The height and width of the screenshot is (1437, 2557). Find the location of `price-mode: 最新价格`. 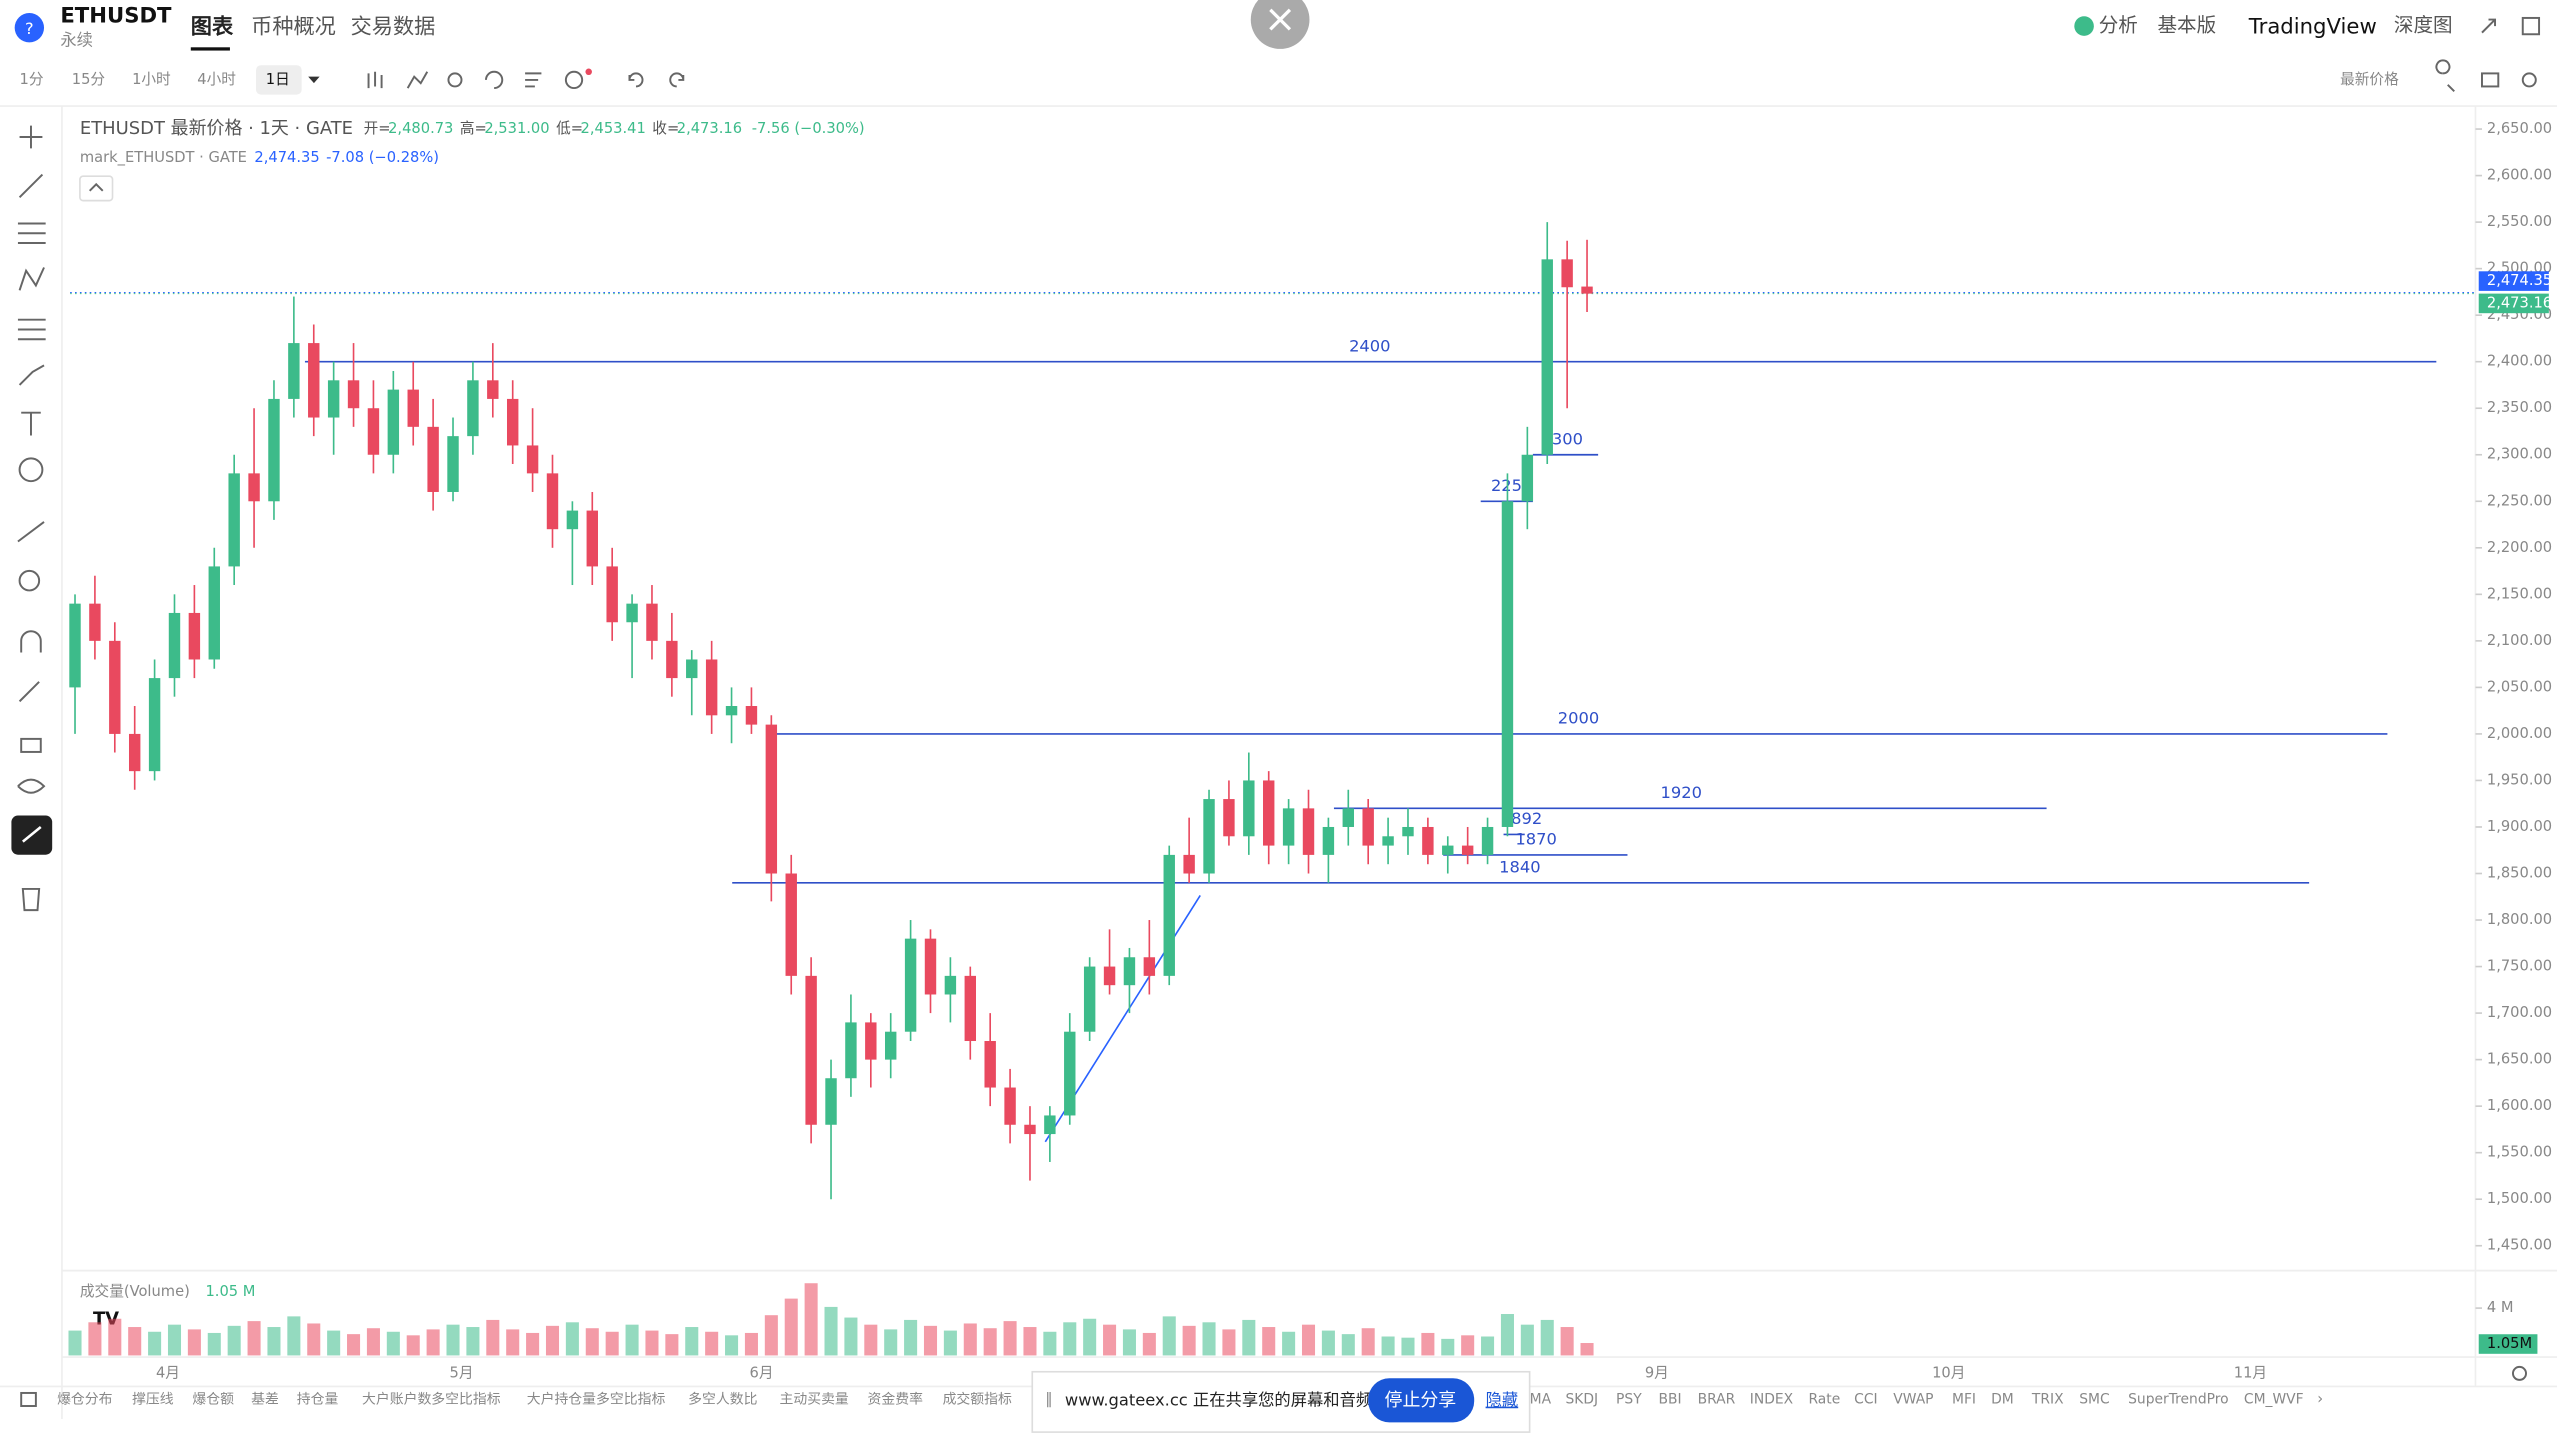

price-mode: 最新价格 is located at coordinates (2369, 79).